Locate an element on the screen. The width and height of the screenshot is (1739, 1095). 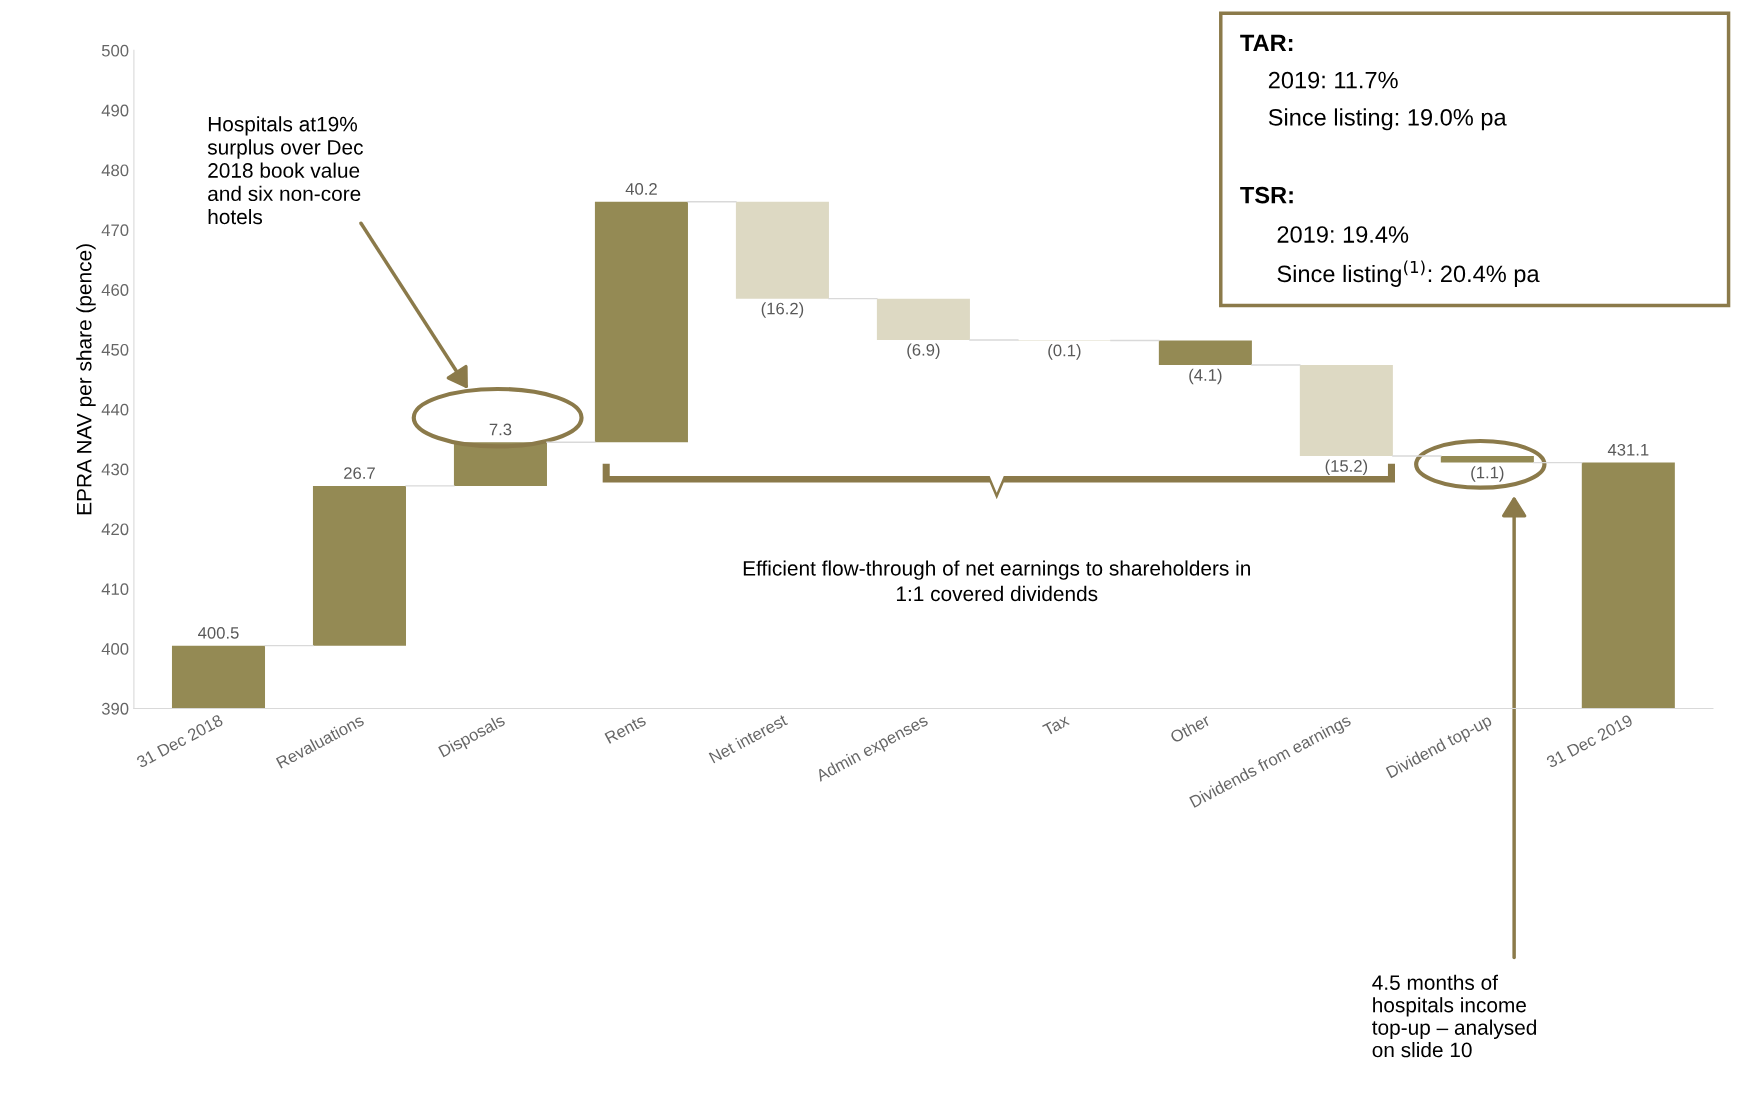
x-tick-label: 31 Dec 2018 is located at coordinates (179, 741).